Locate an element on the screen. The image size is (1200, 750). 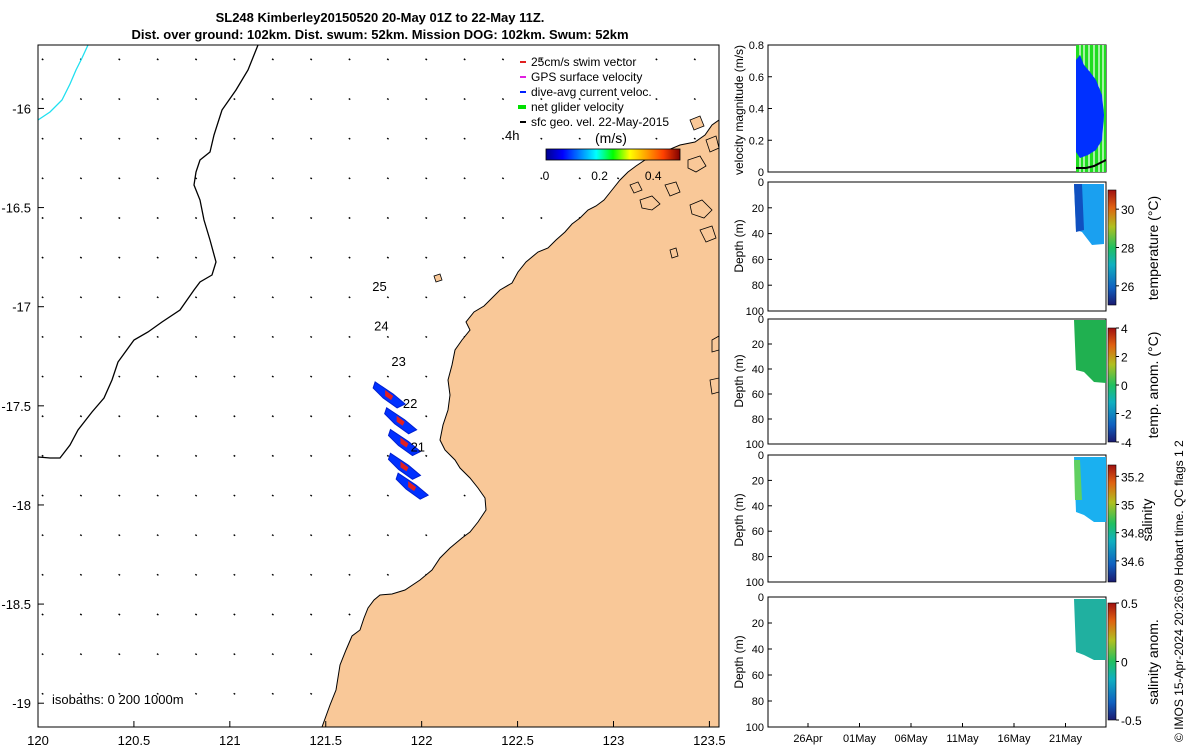
temp-anomaly-panel: Depth (m) is located at coordinates (919, 381).